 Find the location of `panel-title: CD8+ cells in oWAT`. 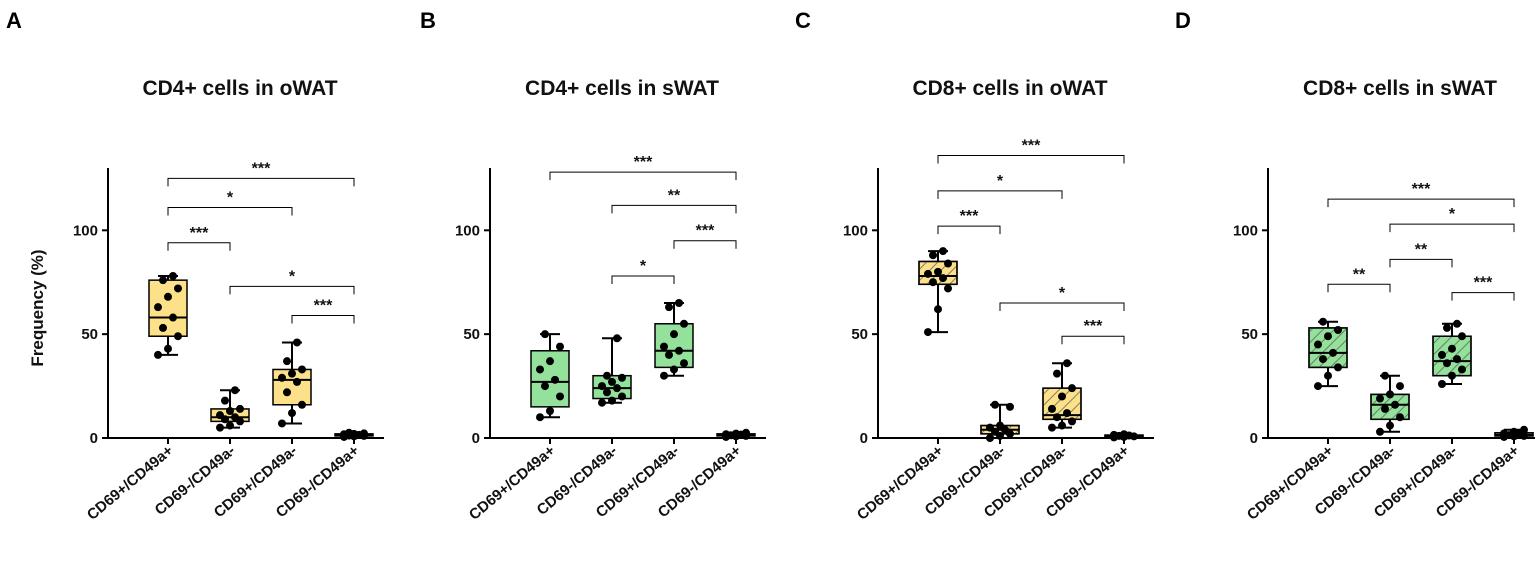

panel-title: CD8+ cells in oWAT is located at coordinates (1009, 88).